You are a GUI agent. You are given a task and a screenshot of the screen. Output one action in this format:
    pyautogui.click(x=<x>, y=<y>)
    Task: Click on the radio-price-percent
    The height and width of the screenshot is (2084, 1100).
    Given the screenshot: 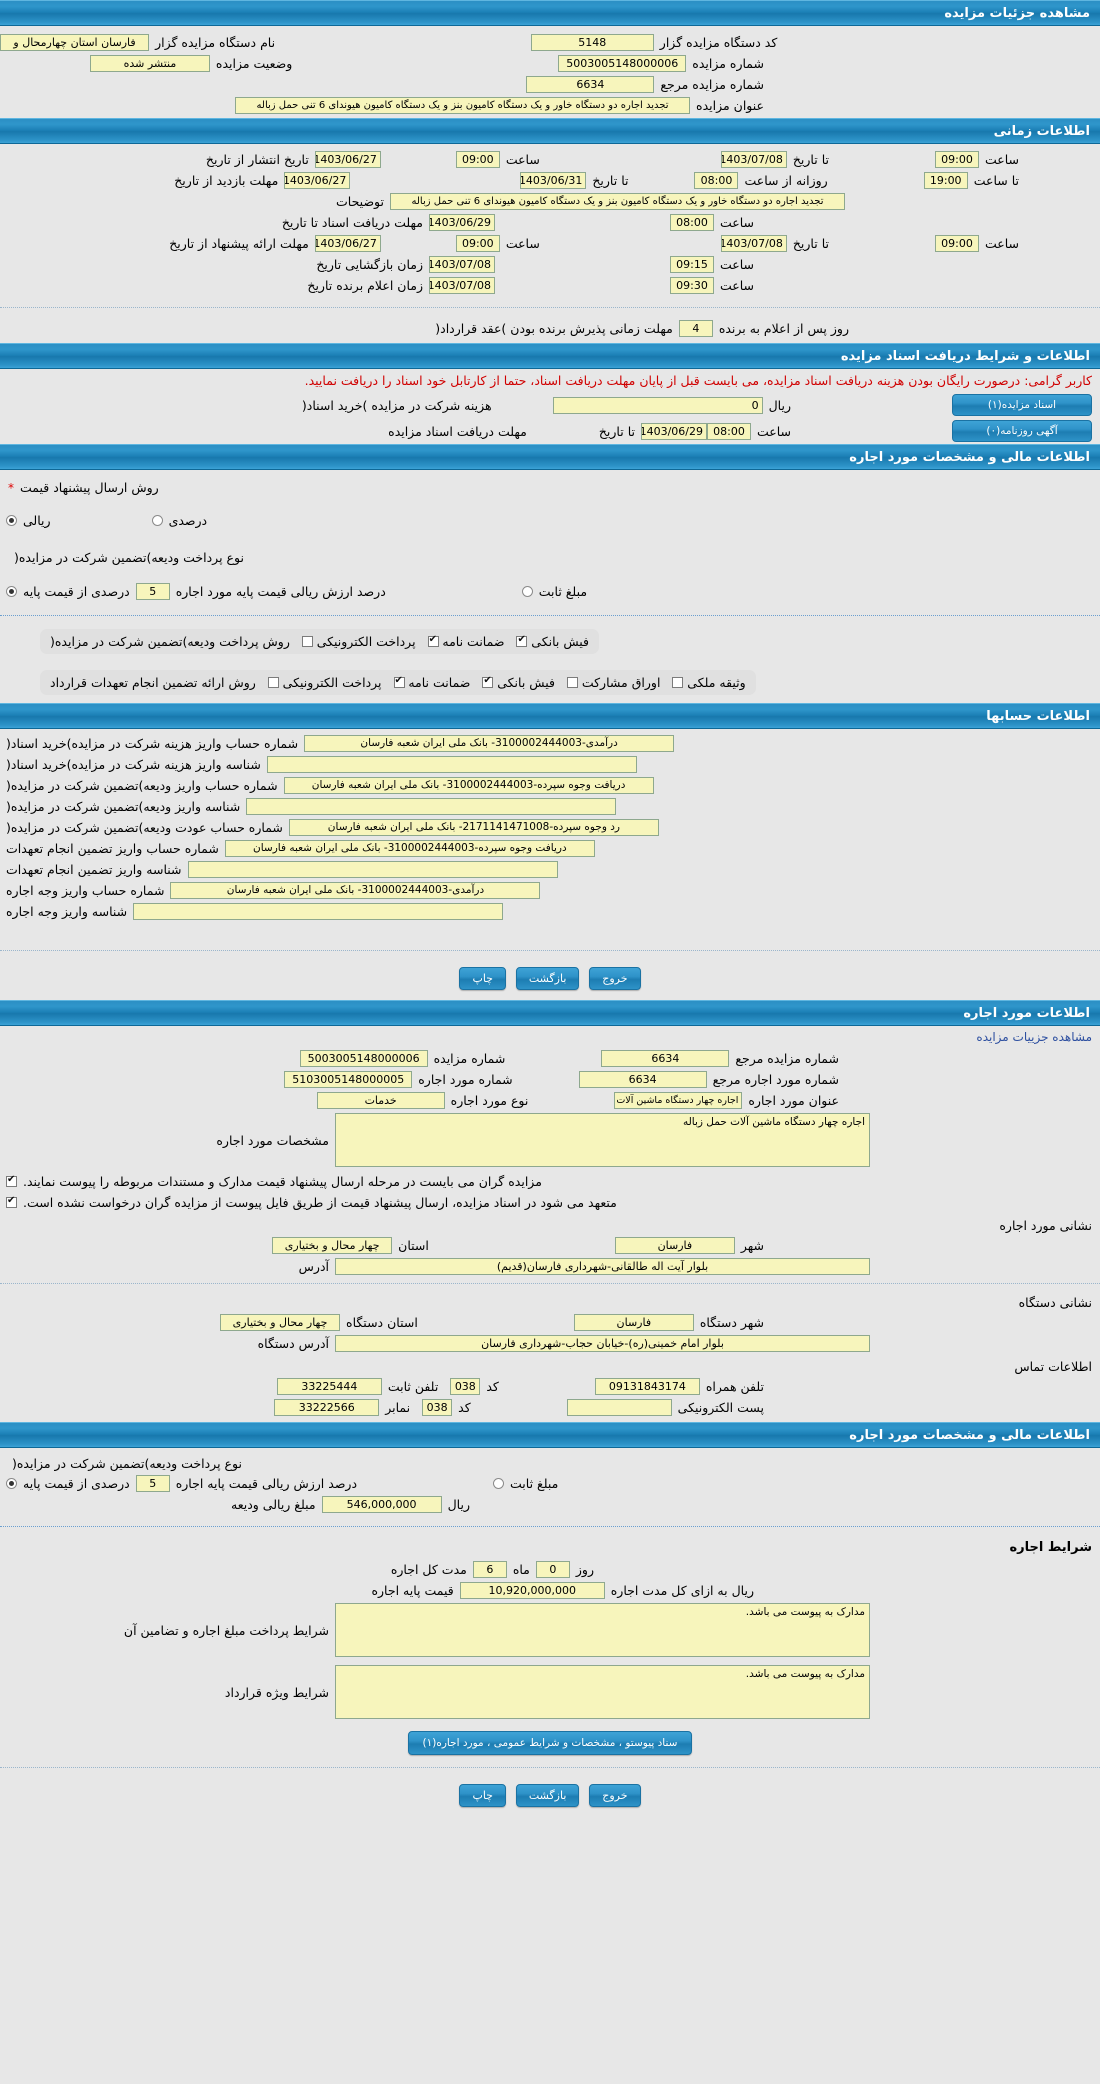 What is the action you would take?
    pyautogui.click(x=157, y=520)
    